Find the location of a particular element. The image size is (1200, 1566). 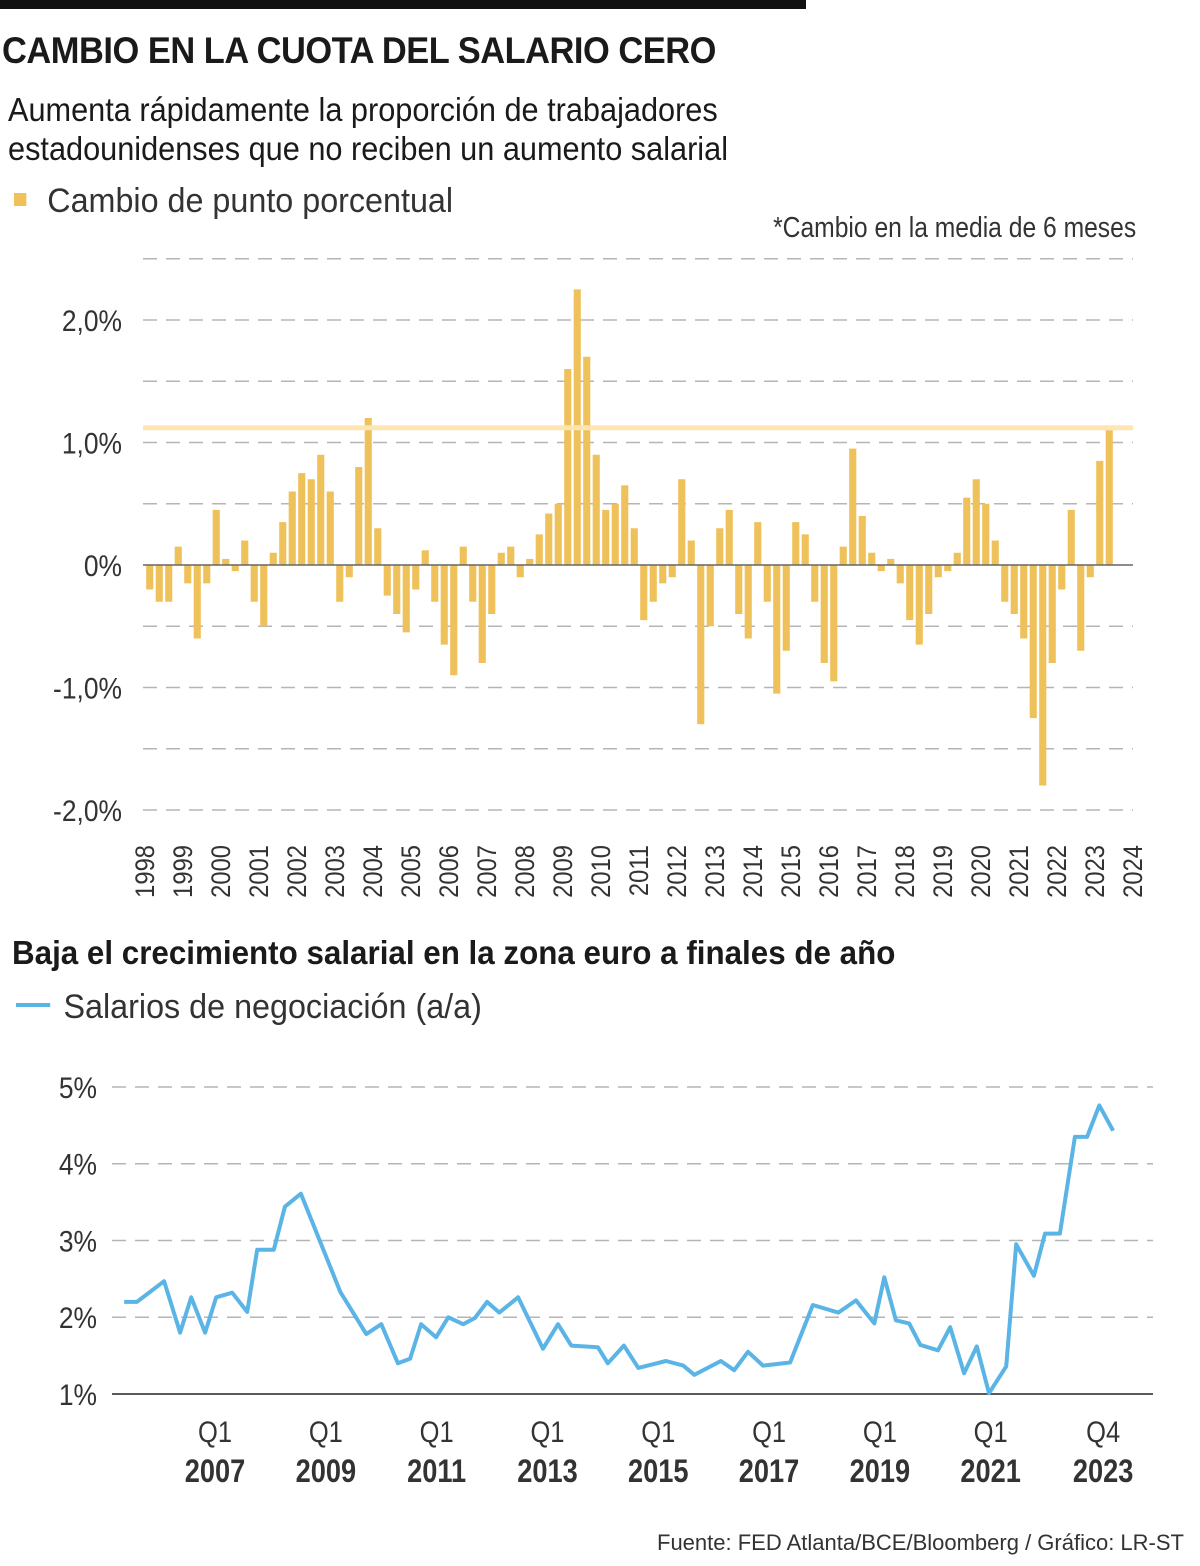

y-tick-label: 4% is located at coordinates (78, 1164).